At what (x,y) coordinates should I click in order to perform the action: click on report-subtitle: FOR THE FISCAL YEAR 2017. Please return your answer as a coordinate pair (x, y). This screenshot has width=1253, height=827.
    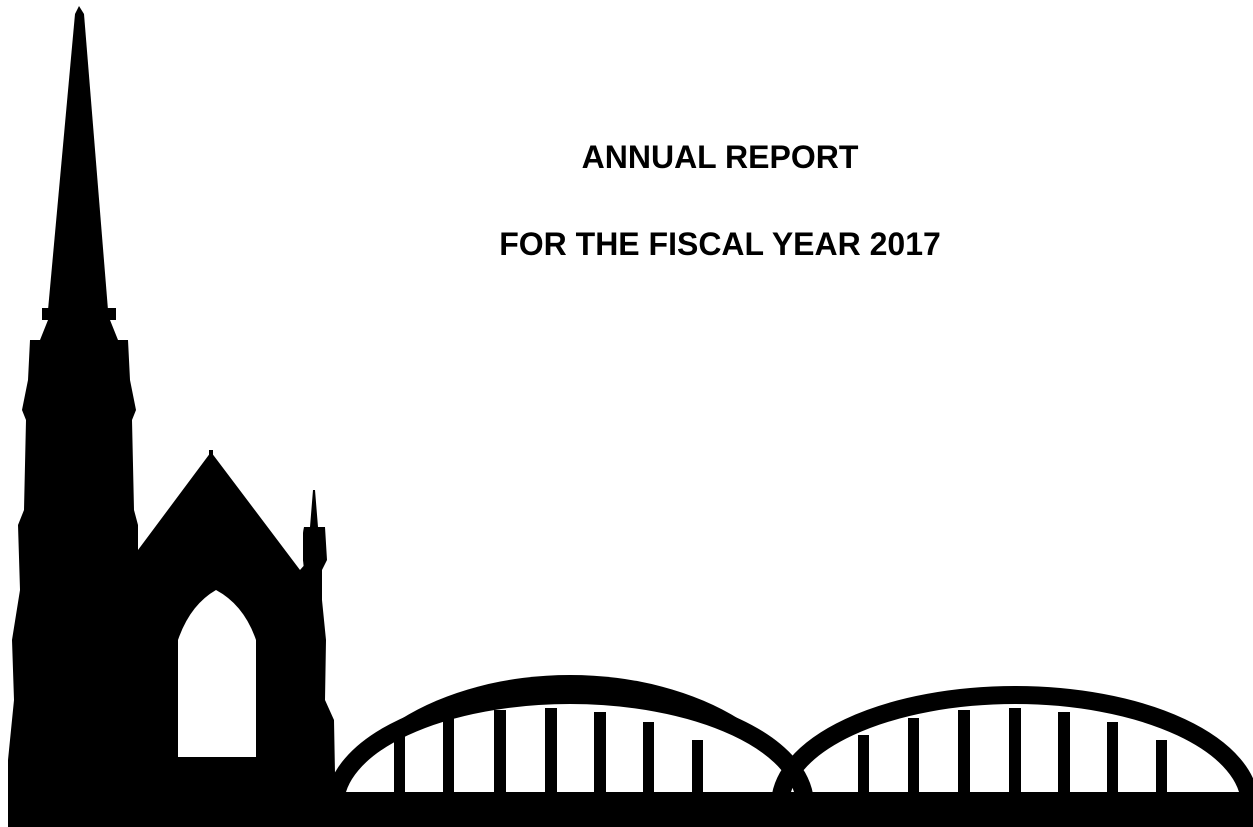
    Looking at the image, I should click on (720, 244).